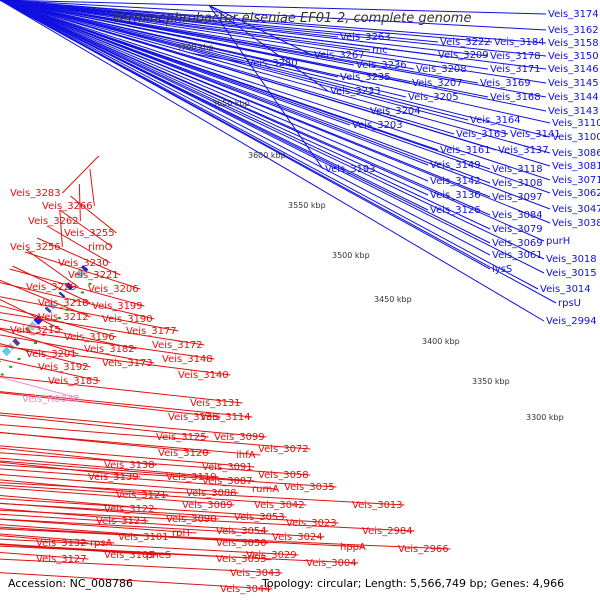  What do you see at coordinates (573, 69) in the screenshot?
I see `gene-label-forward: Veis_3146` at bounding box center [573, 69].